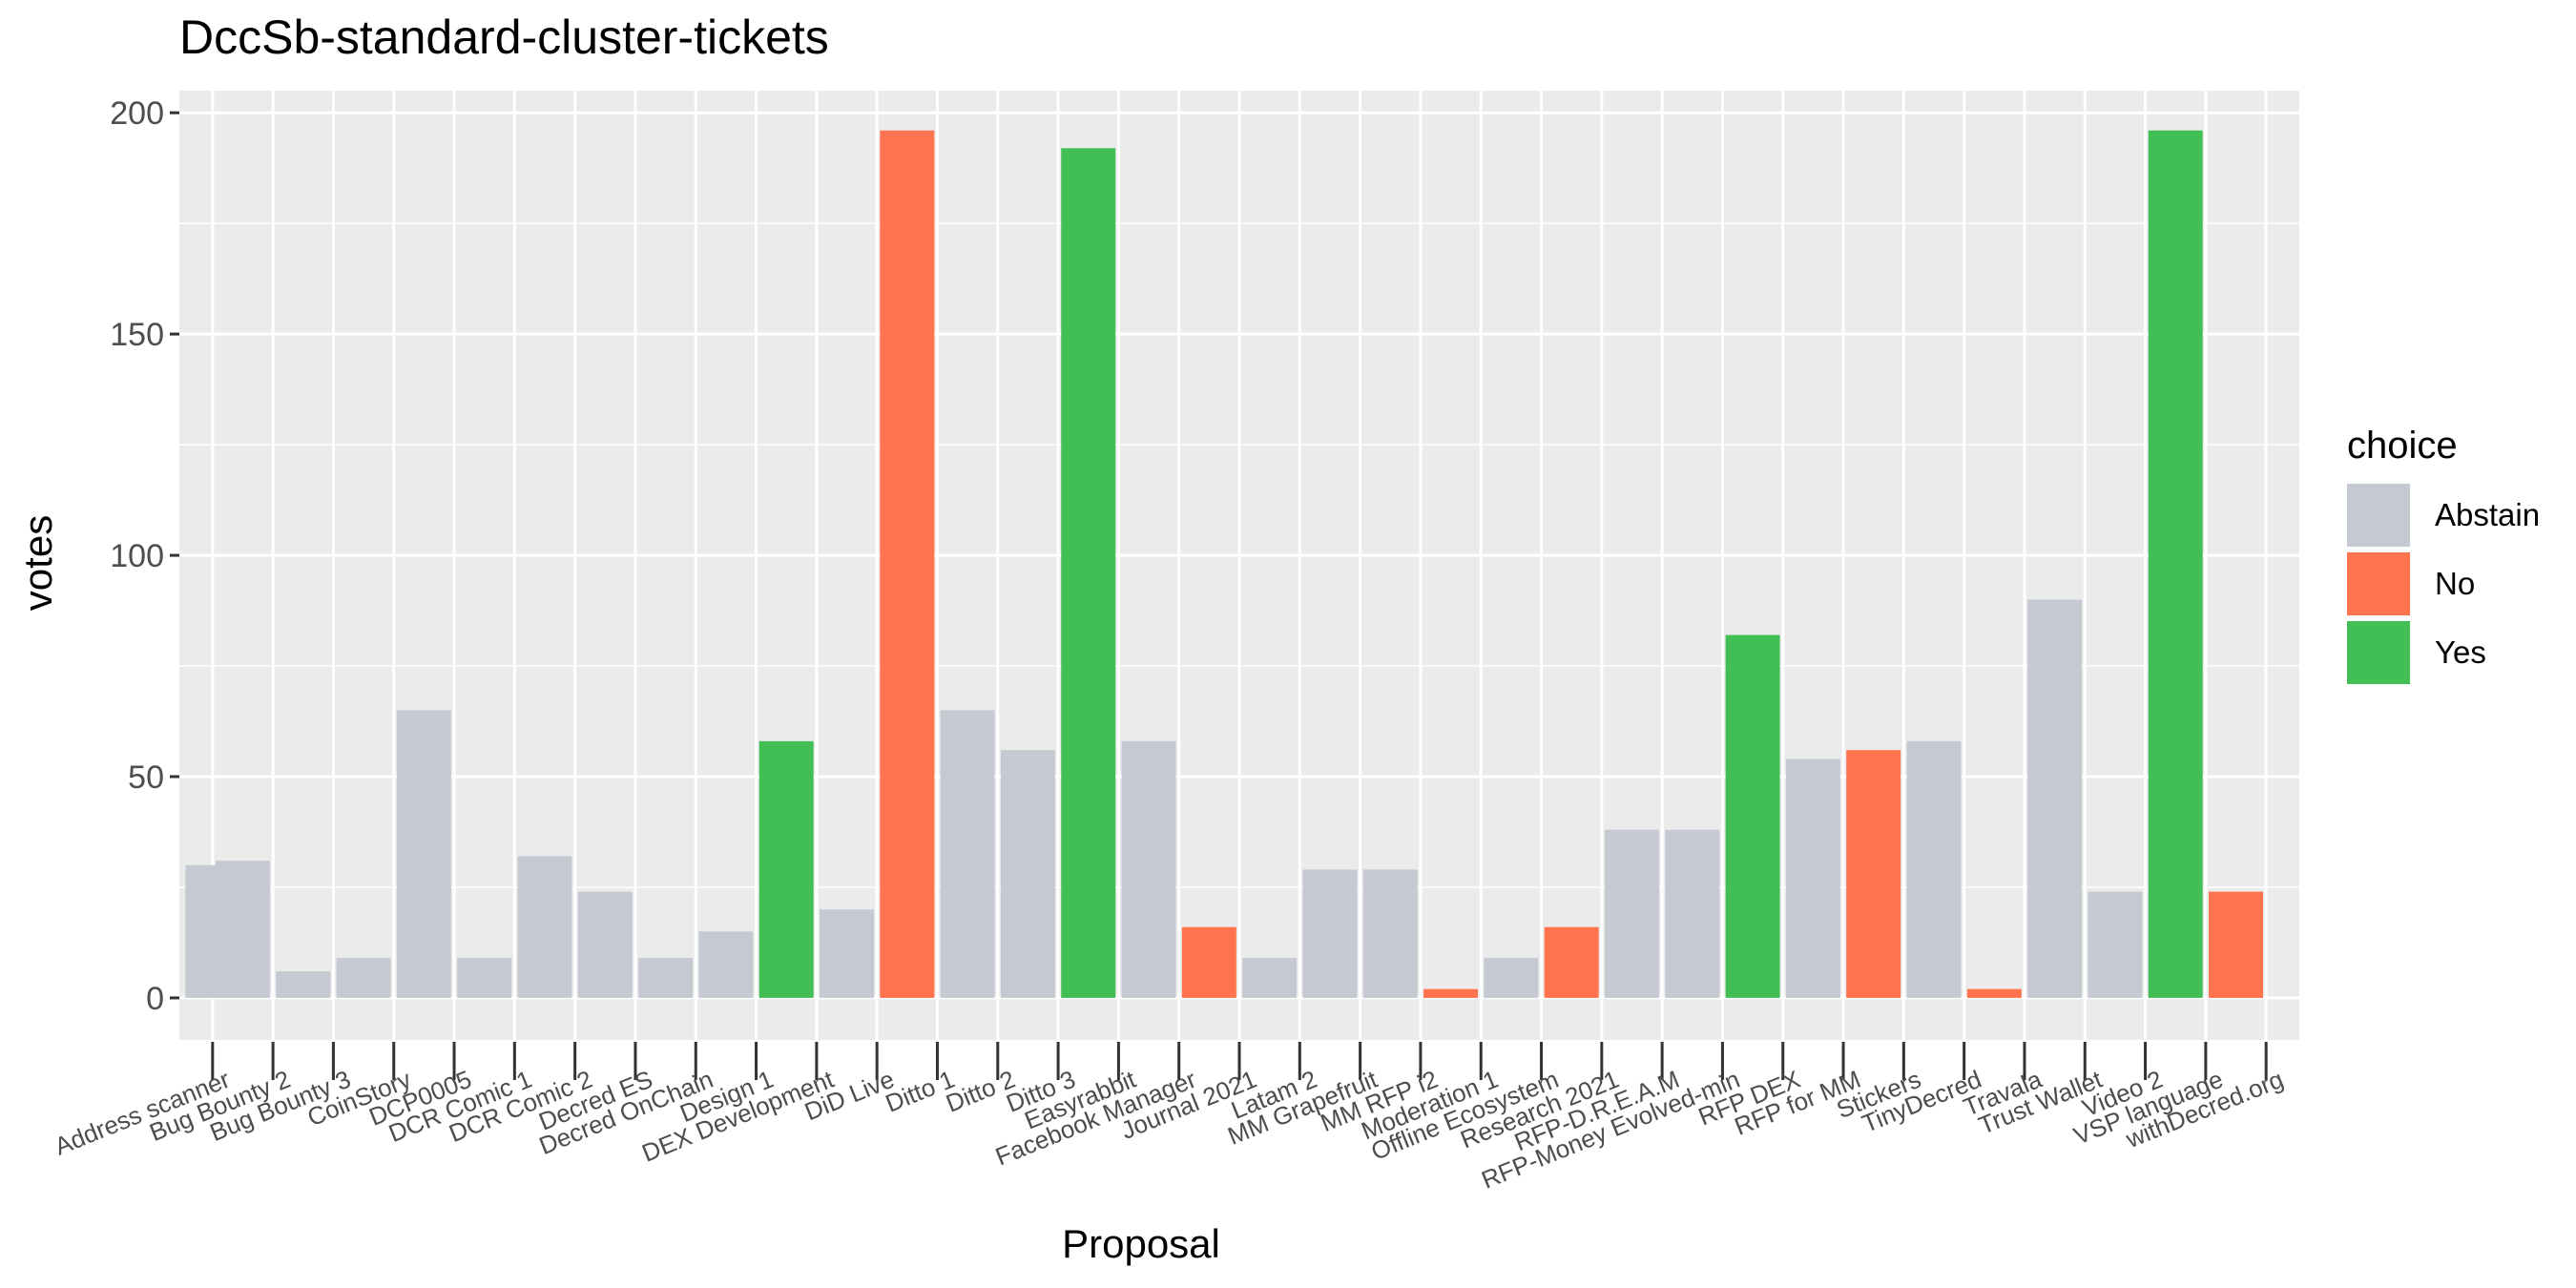  What do you see at coordinates (2455, 583) in the screenshot?
I see `legend-label-no: No` at bounding box center [2455, 583].